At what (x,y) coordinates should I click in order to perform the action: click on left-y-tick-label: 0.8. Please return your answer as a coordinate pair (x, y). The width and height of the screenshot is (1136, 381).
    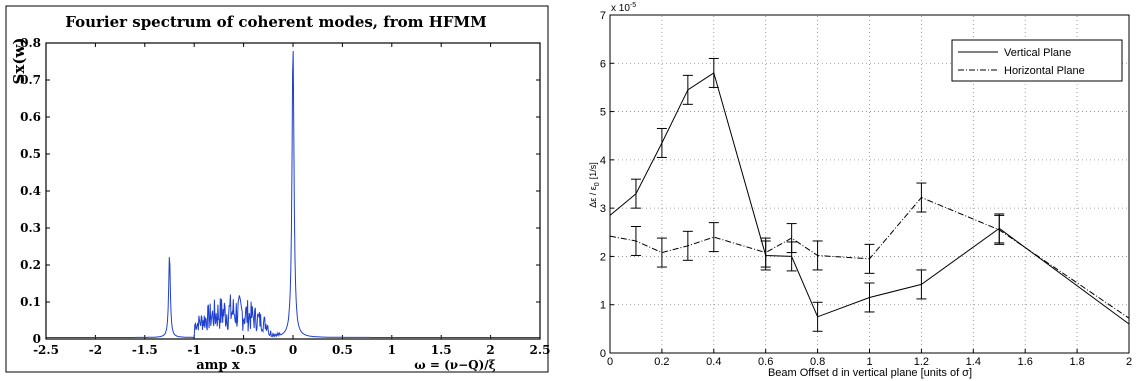
    Looking at the image, I should click on (30, 43).